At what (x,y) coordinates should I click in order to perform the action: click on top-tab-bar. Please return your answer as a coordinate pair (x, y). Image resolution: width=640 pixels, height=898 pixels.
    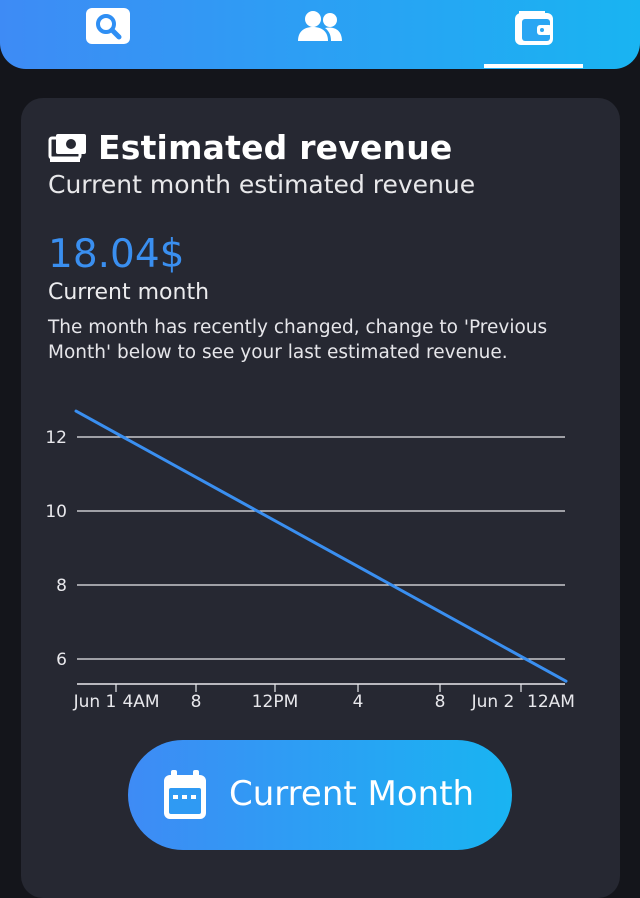
    Looking at the image, I should click on (320, 34).